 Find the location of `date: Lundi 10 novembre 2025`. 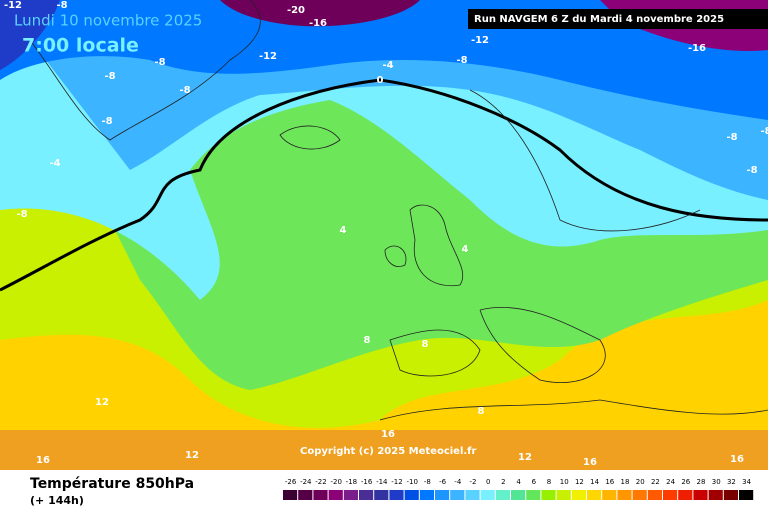

date: Lundi 10 novembre 2025 is located at coordinates (108, 21).